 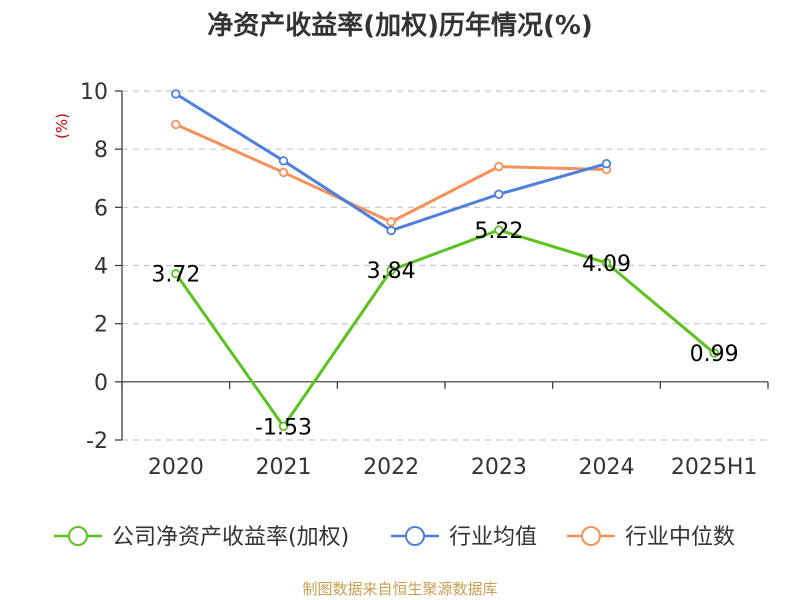 I want to click on x-tick-label: 2021, so click(x=284, y=467).